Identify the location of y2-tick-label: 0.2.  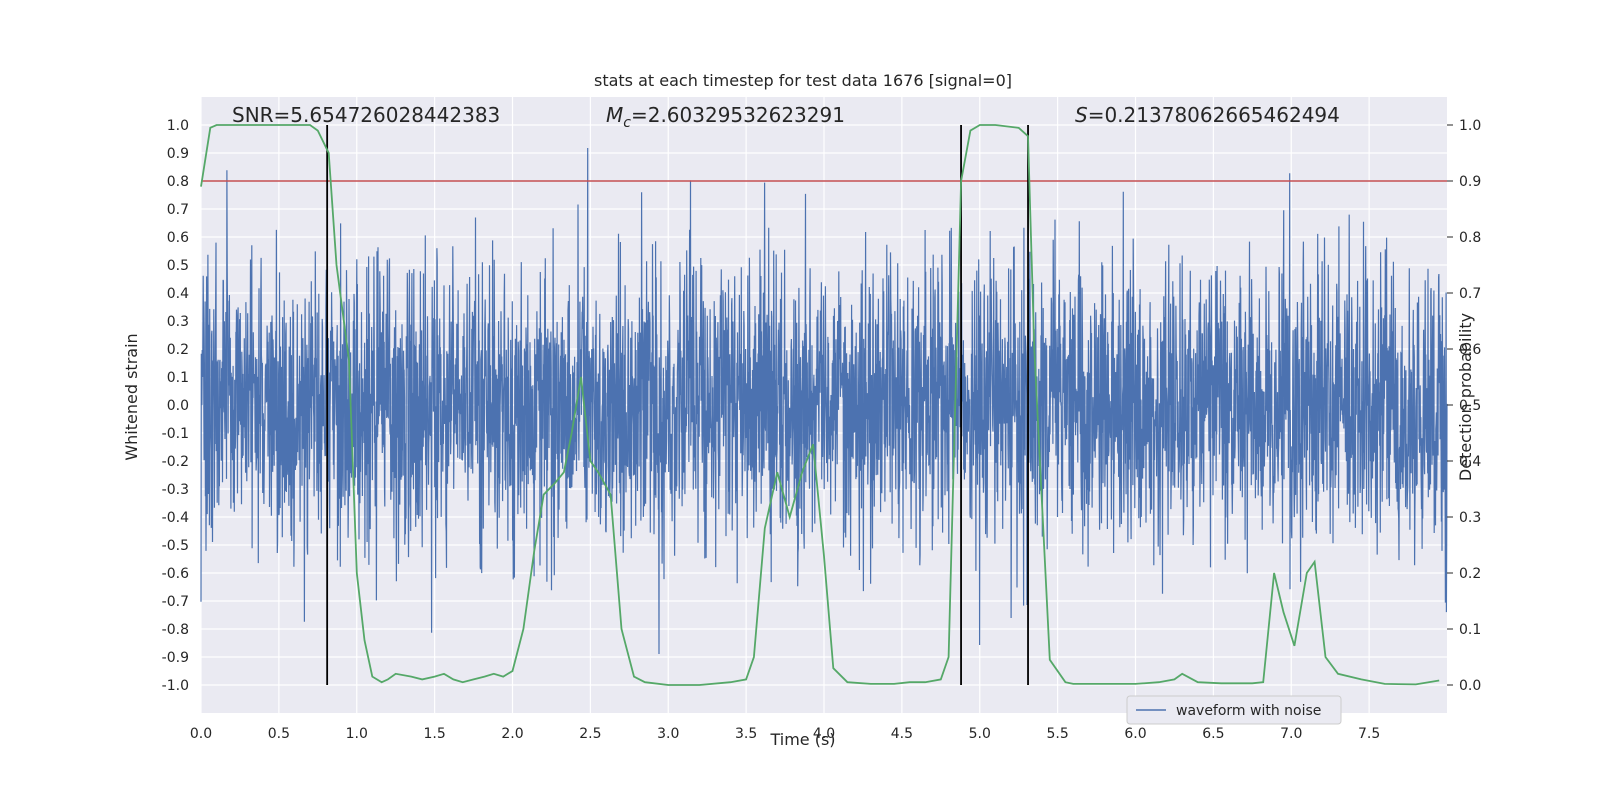
(1470, 574).